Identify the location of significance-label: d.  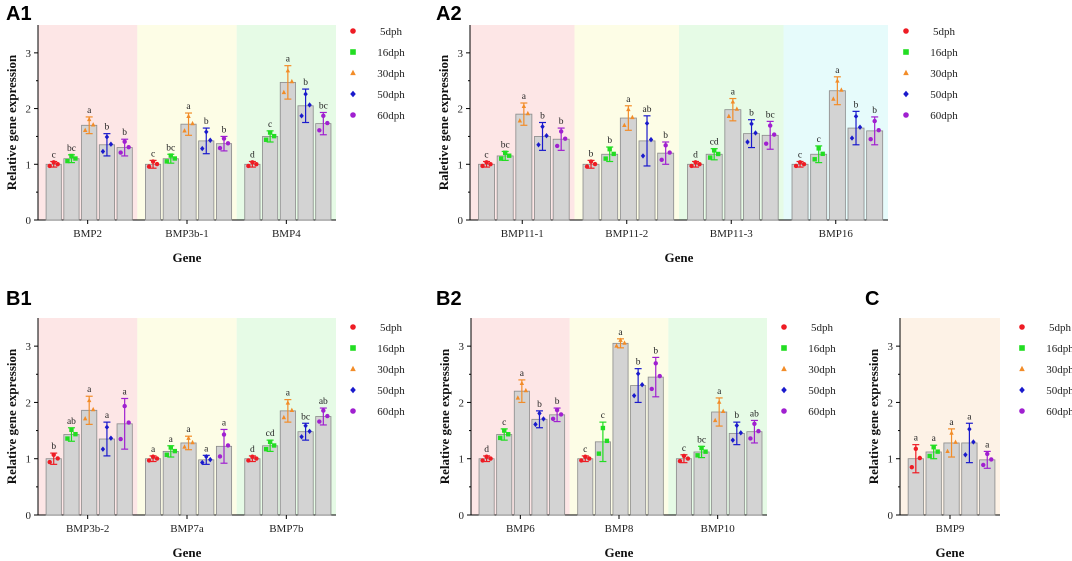
(486, 450).